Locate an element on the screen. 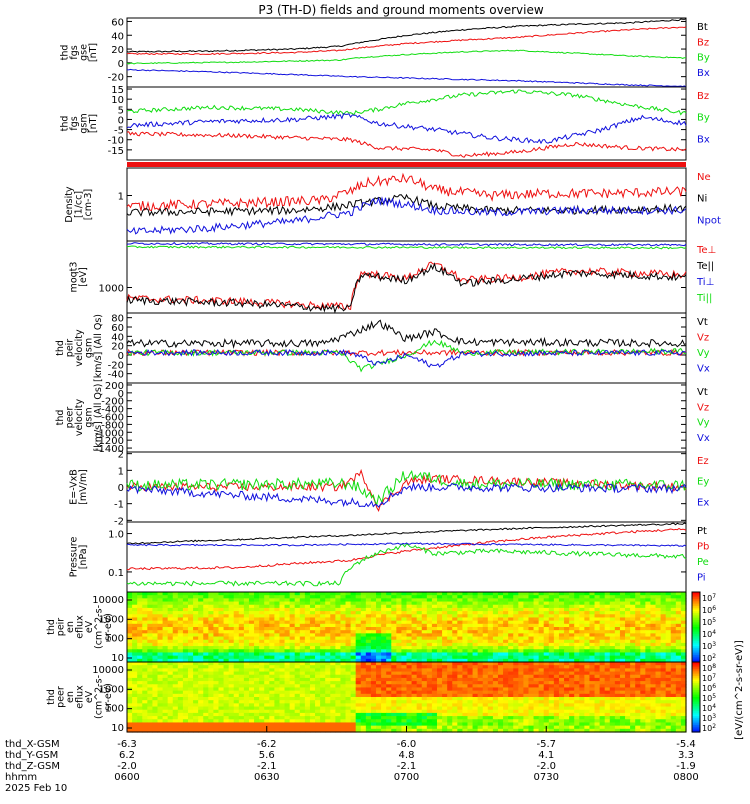 This screenshot has height=804, width=750. series-line-Bt is located at coordinates (406, 36).